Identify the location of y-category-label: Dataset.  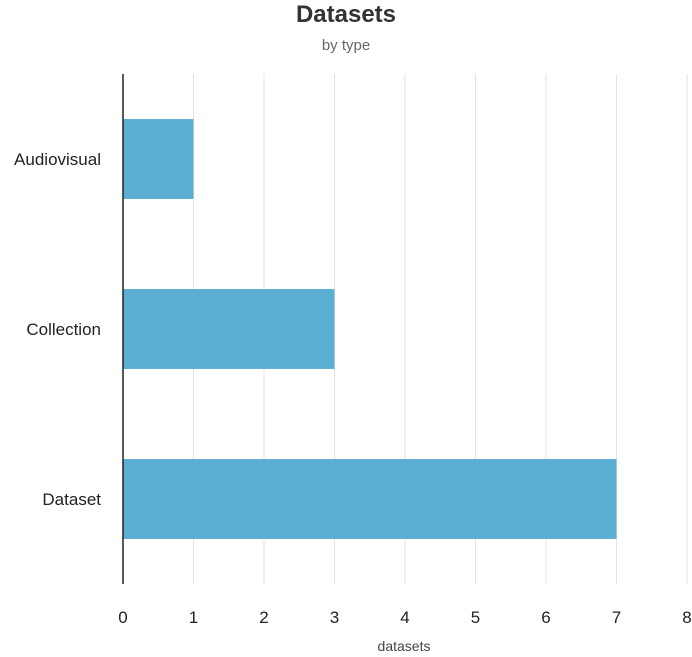
(71, 499).